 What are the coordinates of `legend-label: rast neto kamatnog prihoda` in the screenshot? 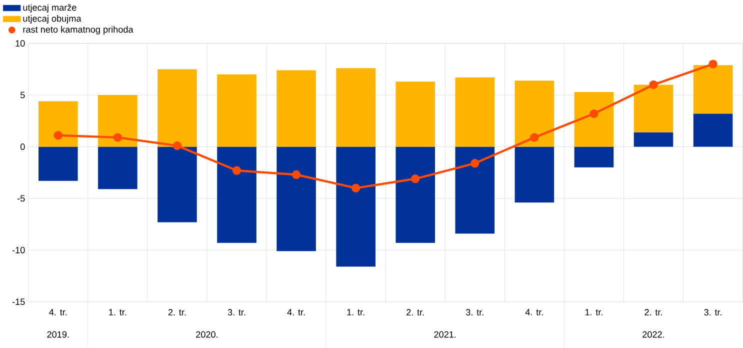 It's located at (78, 30).